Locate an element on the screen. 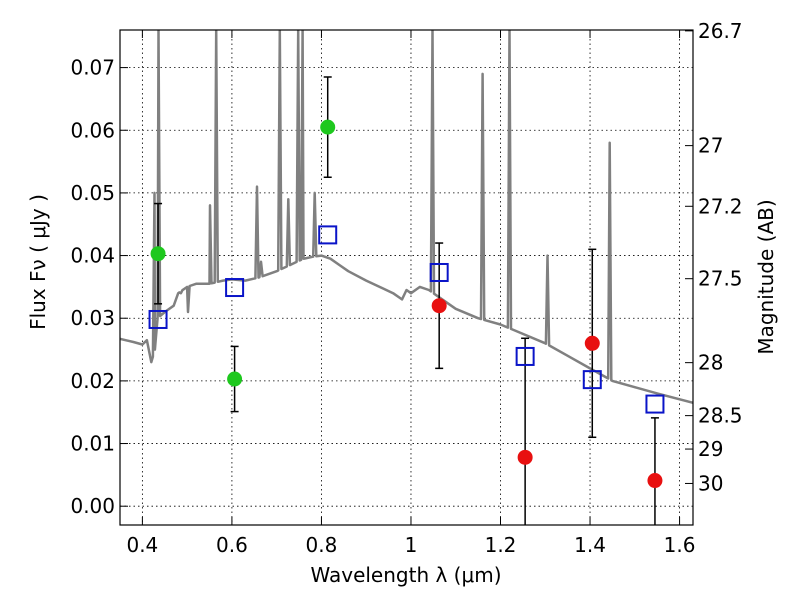 This screenshot has width=800, height=600. y-tick-label: 0.00 is located at coordinates (92, 506).